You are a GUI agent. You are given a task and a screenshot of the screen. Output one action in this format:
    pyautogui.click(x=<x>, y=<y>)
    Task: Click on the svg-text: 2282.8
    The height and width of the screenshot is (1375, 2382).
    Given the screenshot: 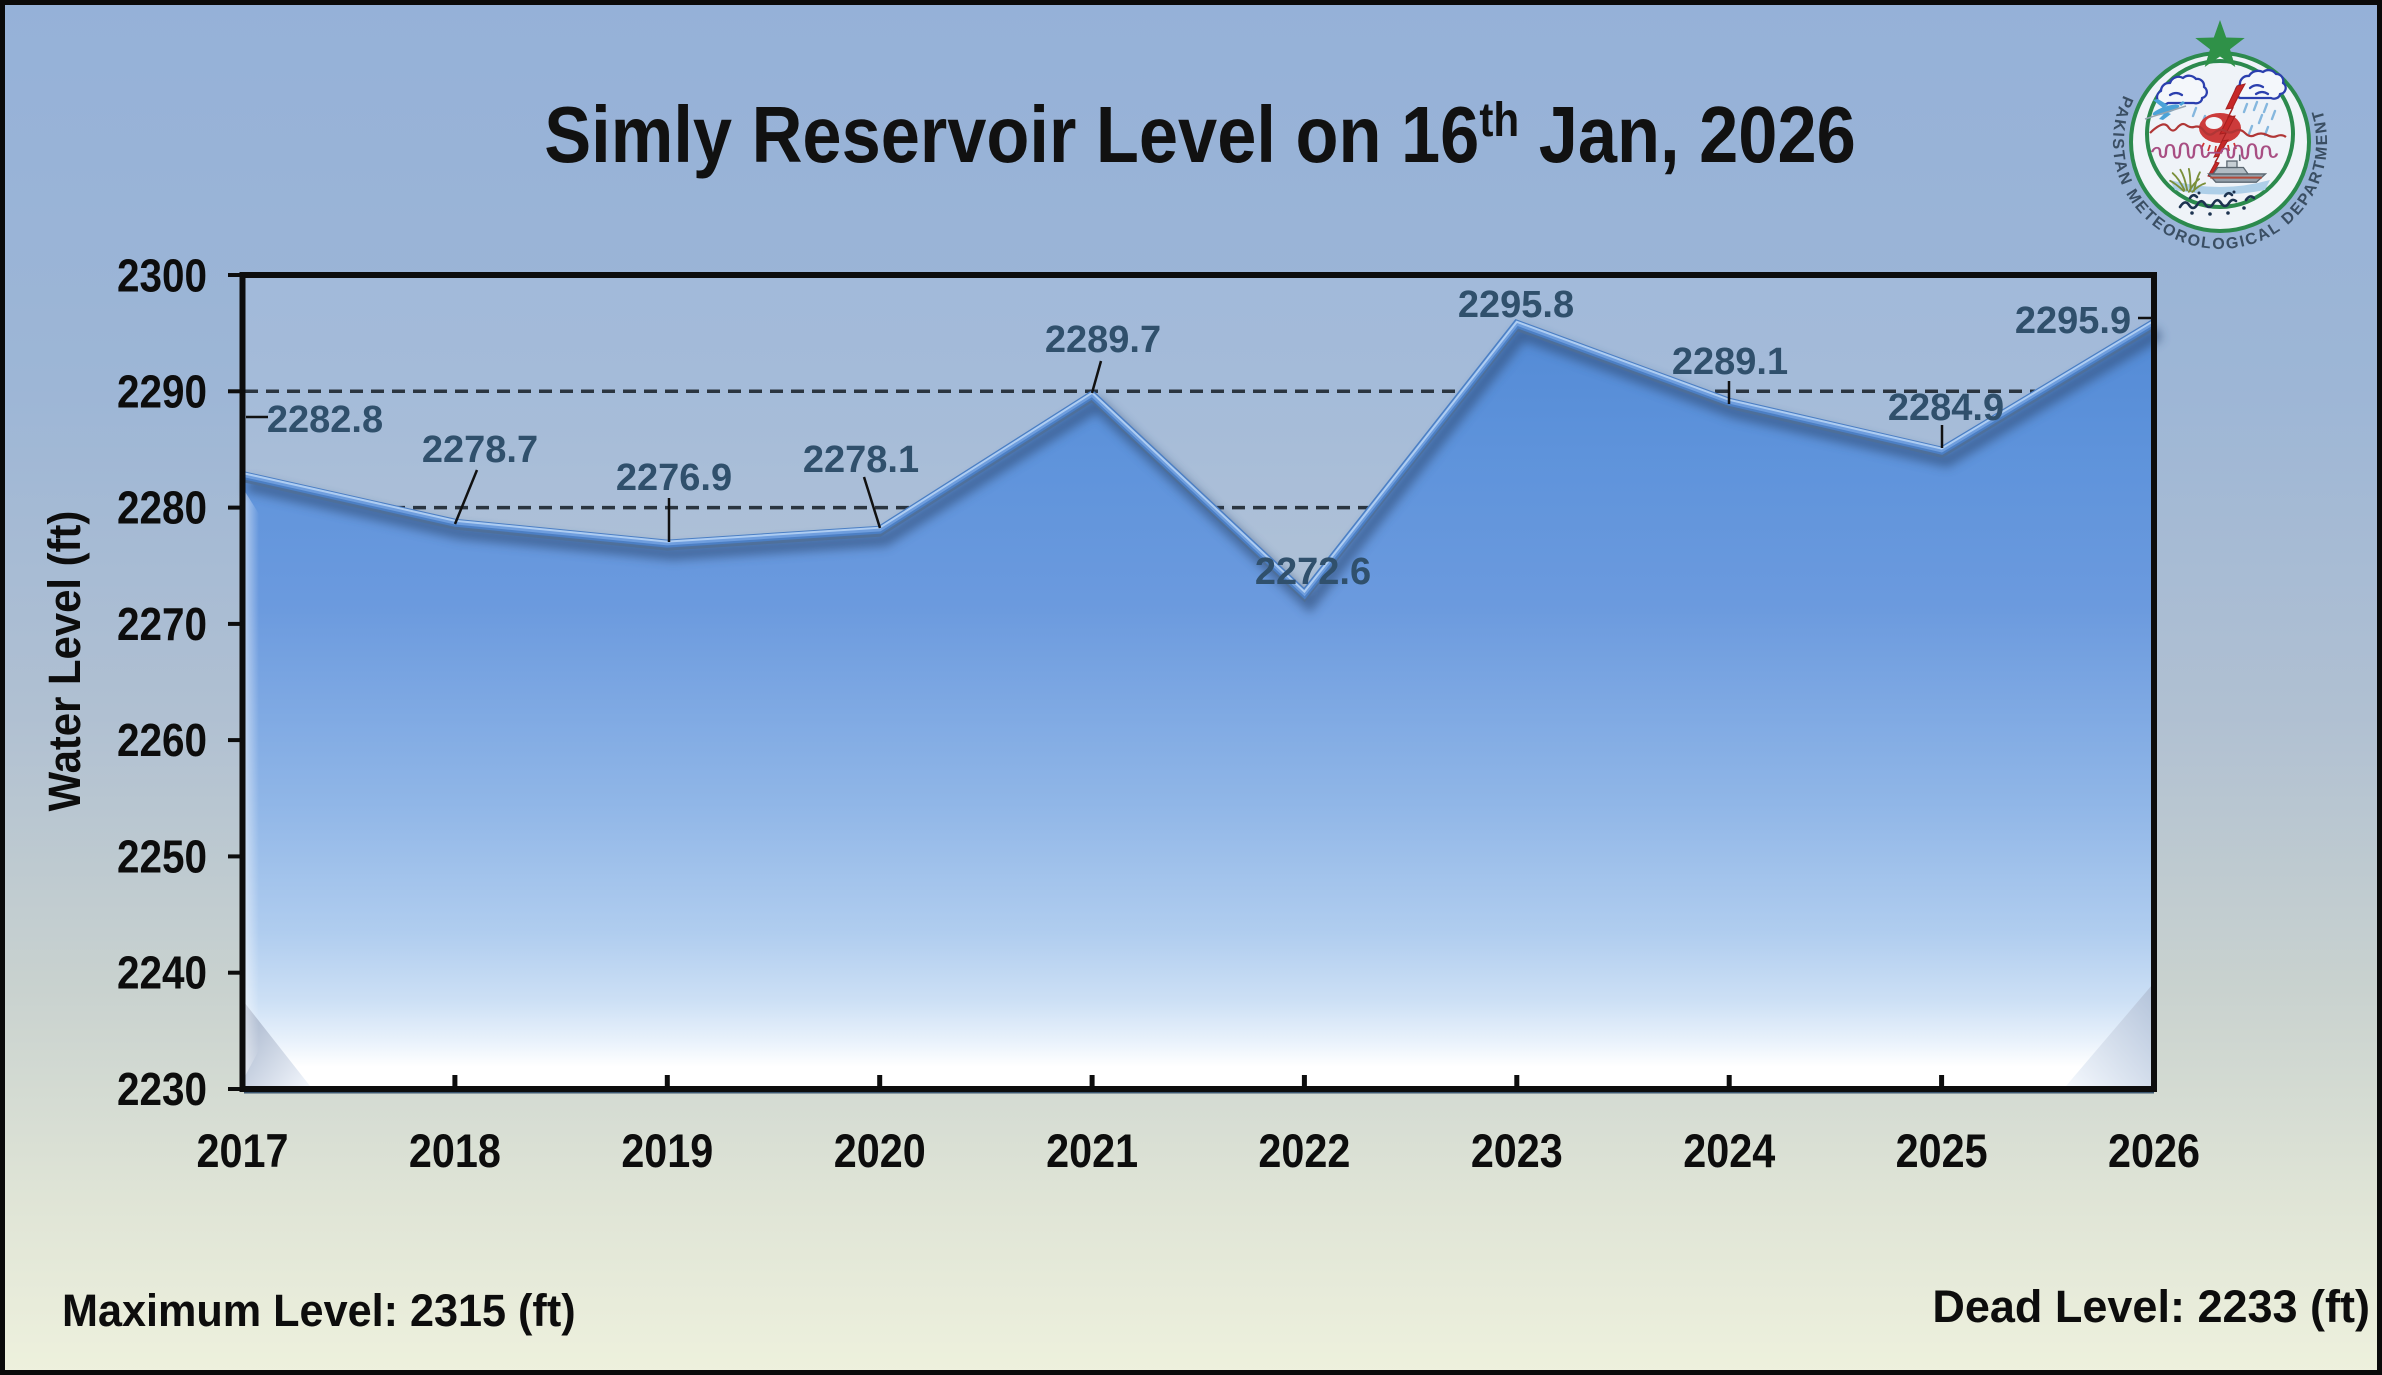 What is the action you would take?
    pyautogui.click(x=325, y=420)
    